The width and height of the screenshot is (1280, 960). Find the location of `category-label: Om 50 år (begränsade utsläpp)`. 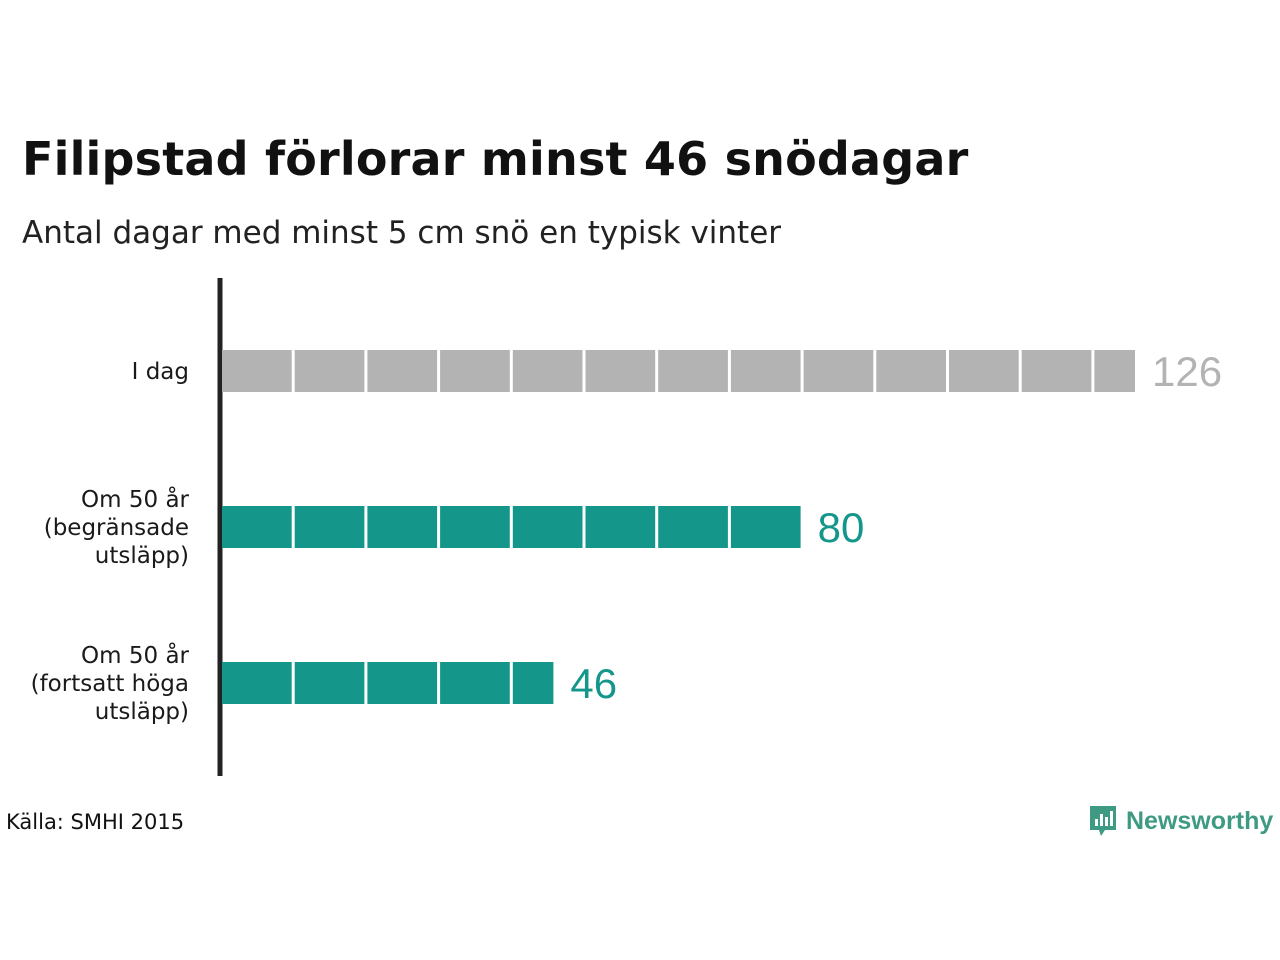

category-label: Om 50 år (begränsade utsläpp) is located at coordinates (117, 527).